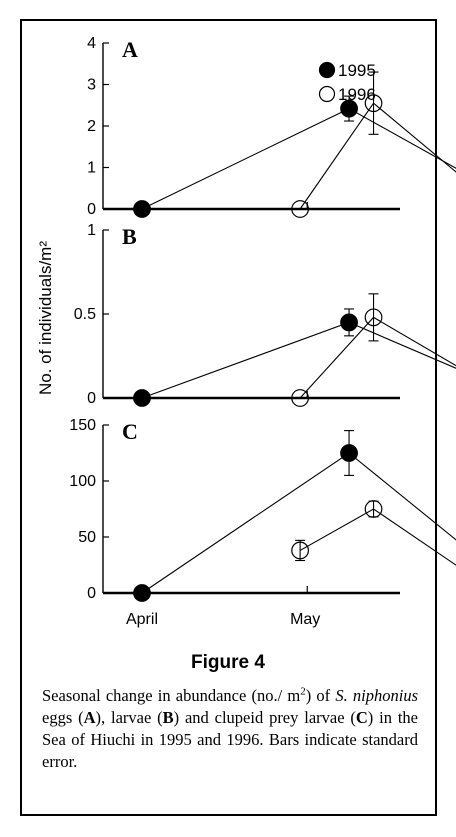 The height and width of the screenshot is (837, 456). What do you see at coordinates (91, 85) in the screenshot?
I see `y-tick-label: 3` at bounding box center [91, 85].